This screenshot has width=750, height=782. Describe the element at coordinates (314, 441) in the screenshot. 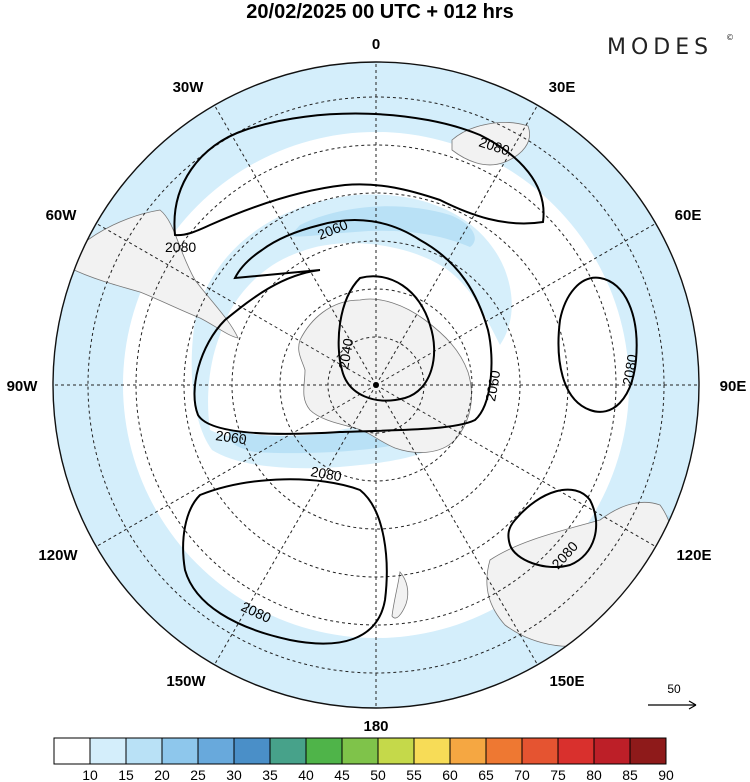

I see `jet-core-south` at that location.